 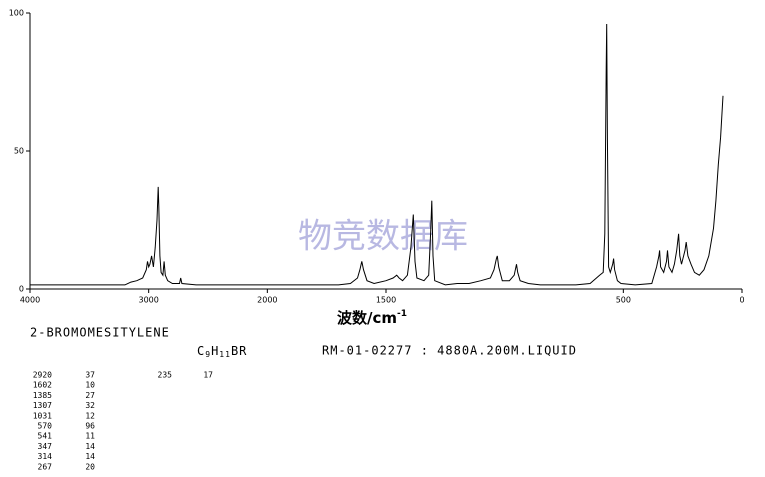 I want to click on x-tick-label: 2000, so click(x=267, y=300).